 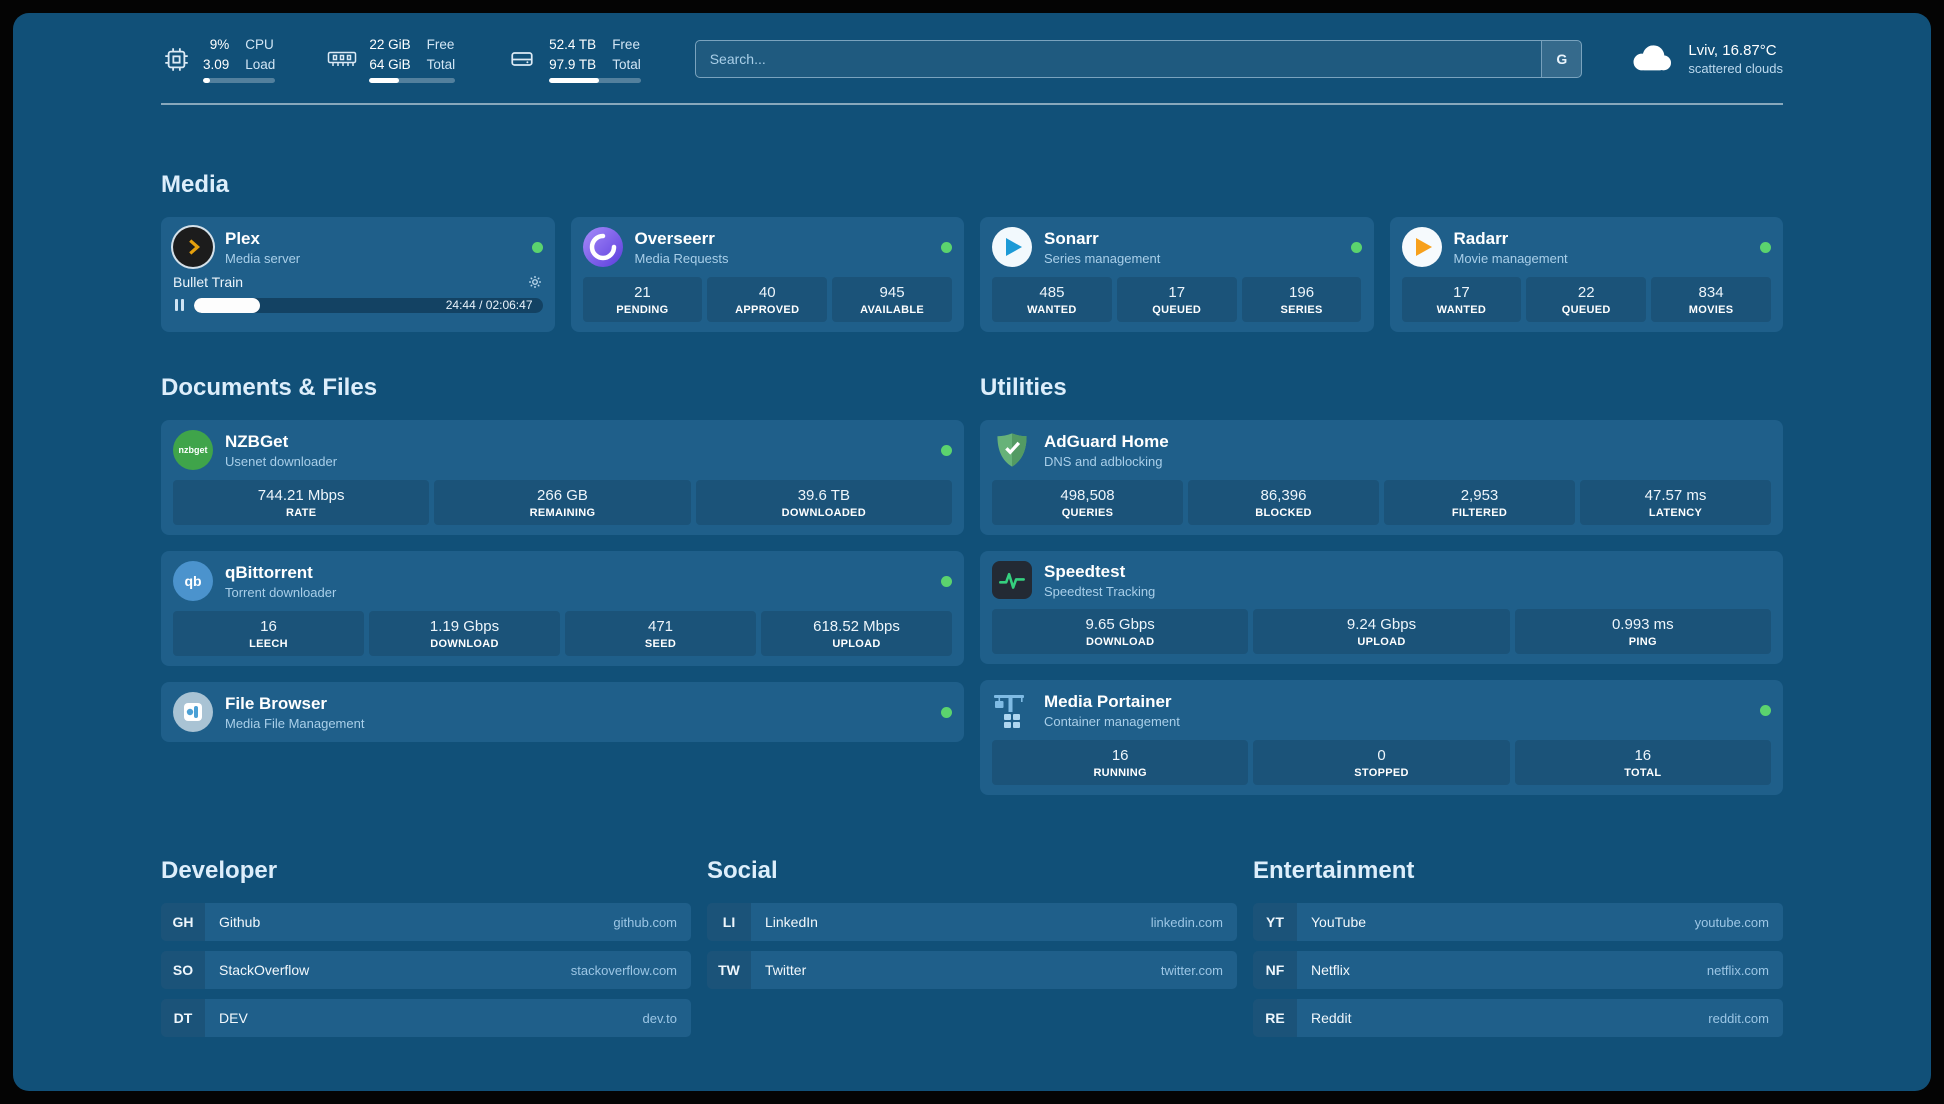 I want to click on stat-running: 16 RUNNING, so click(x=1120, y=763).